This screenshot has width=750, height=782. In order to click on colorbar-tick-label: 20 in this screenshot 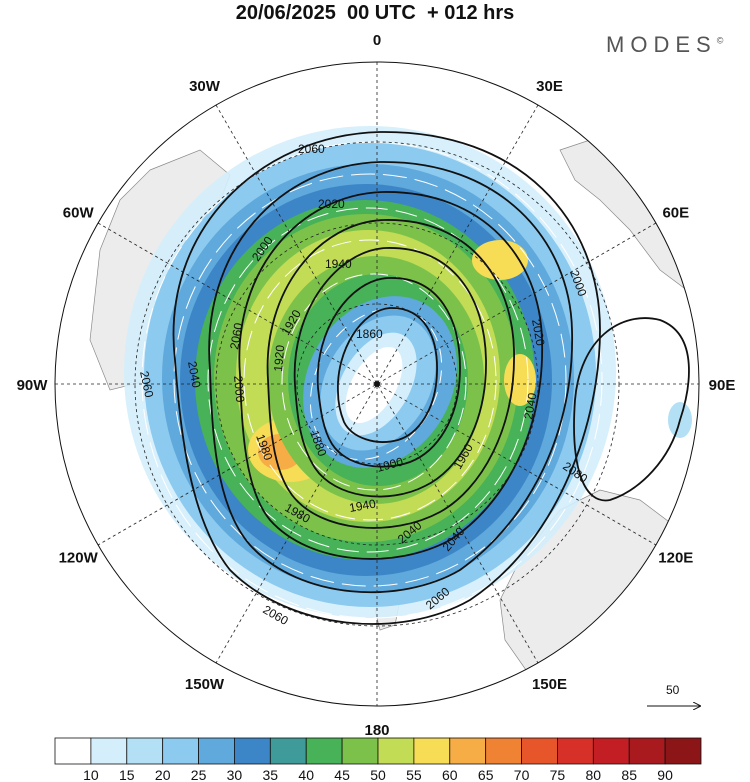, I will do `click(163, 774)`.